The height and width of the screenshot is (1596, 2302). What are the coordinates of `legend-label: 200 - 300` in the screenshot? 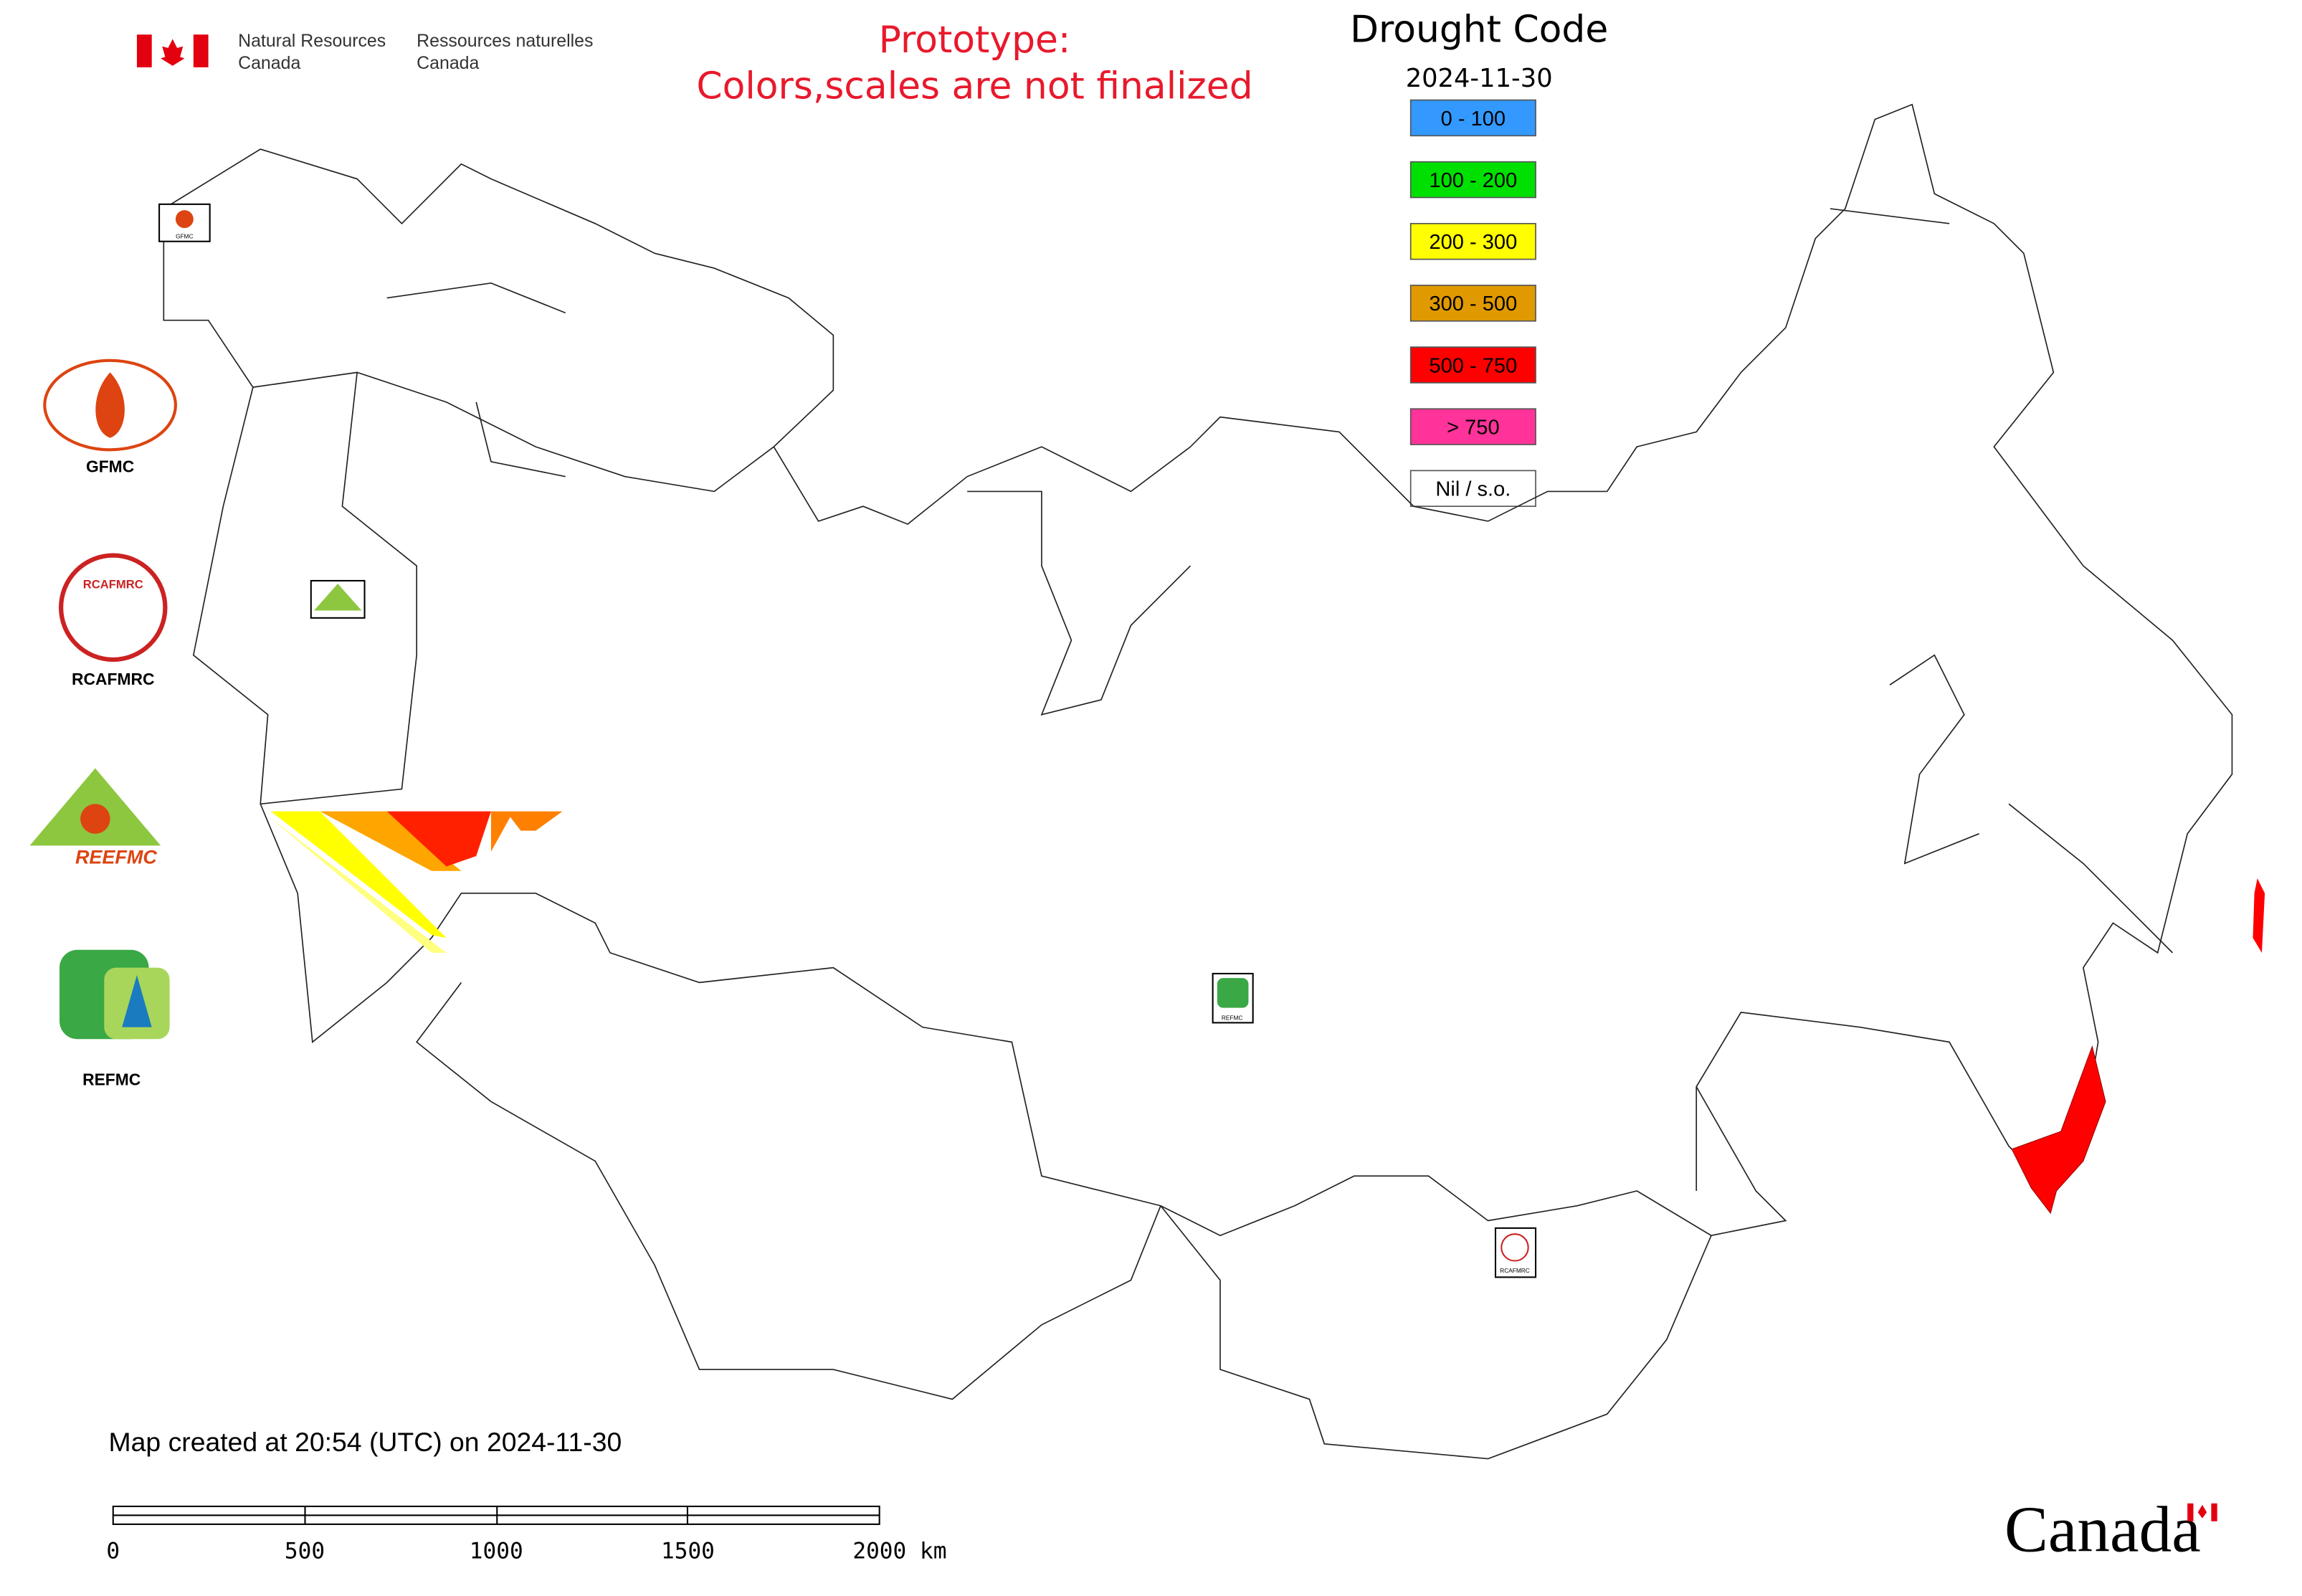 It's located at (1473, 242).